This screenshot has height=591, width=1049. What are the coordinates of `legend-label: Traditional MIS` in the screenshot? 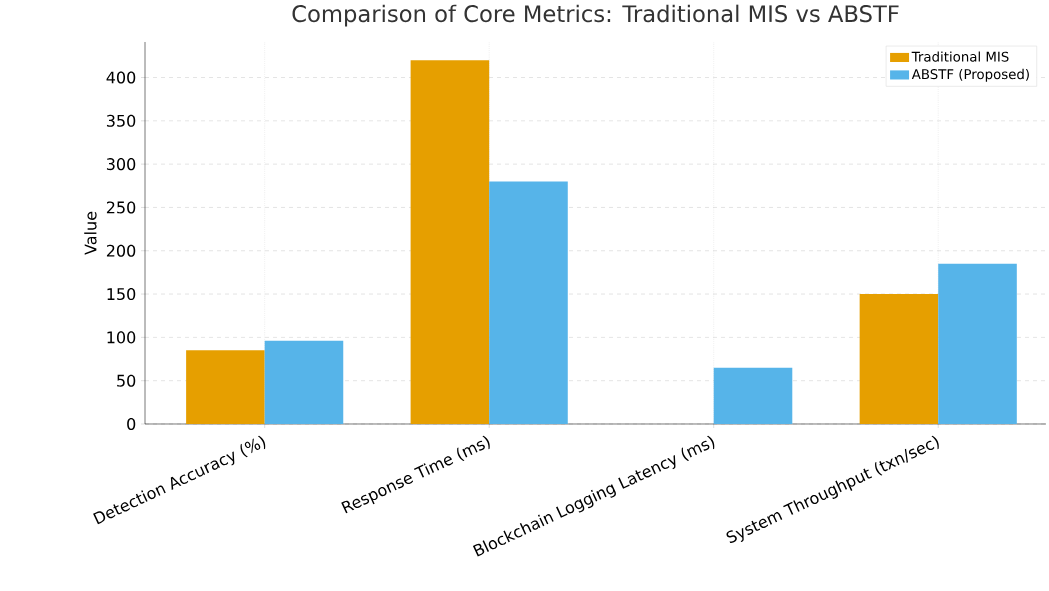 It's located at (960, 56).